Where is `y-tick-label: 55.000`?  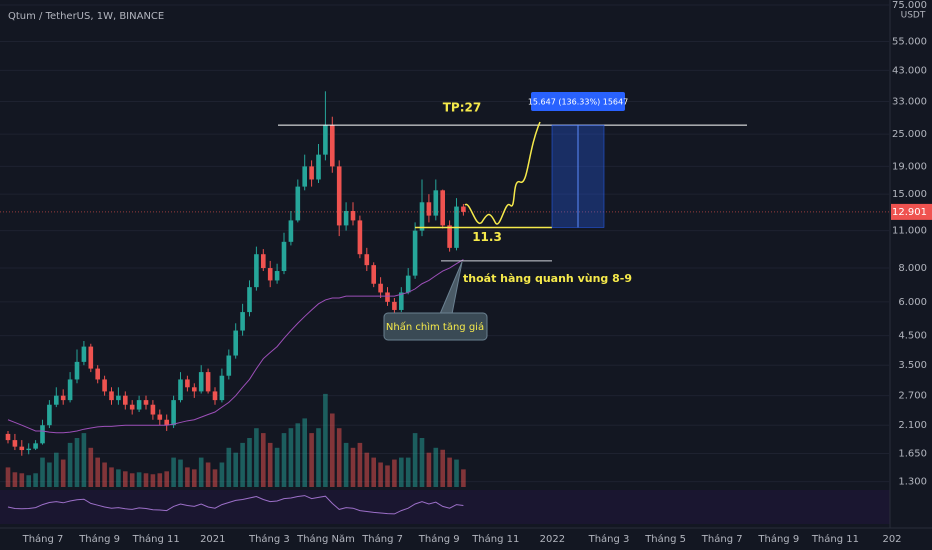
y-tick-label: 55.000 is located at coordinates (909, 42).